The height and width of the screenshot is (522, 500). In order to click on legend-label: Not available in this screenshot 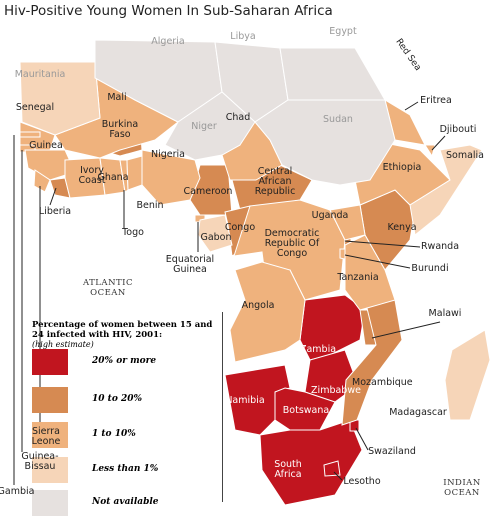, I will do `click(125, 502)`.